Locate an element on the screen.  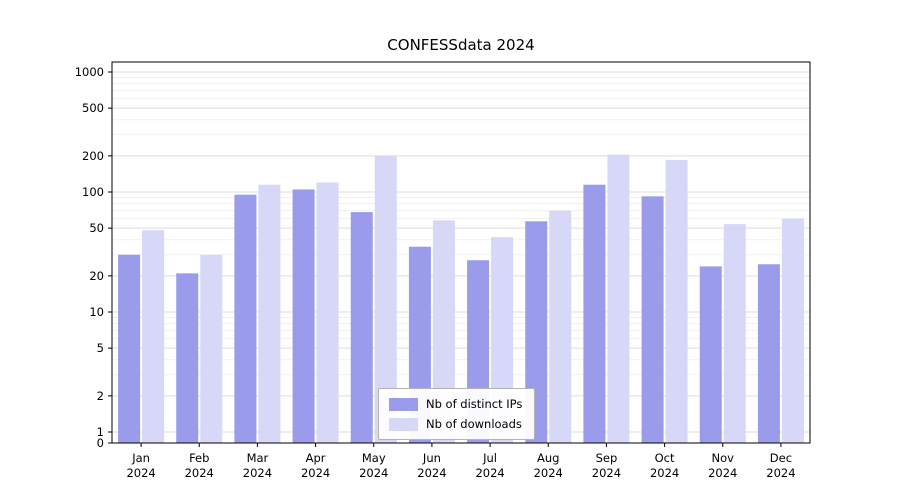
x-tick-label: Nov 2024 is located at coordinates (722, 465).